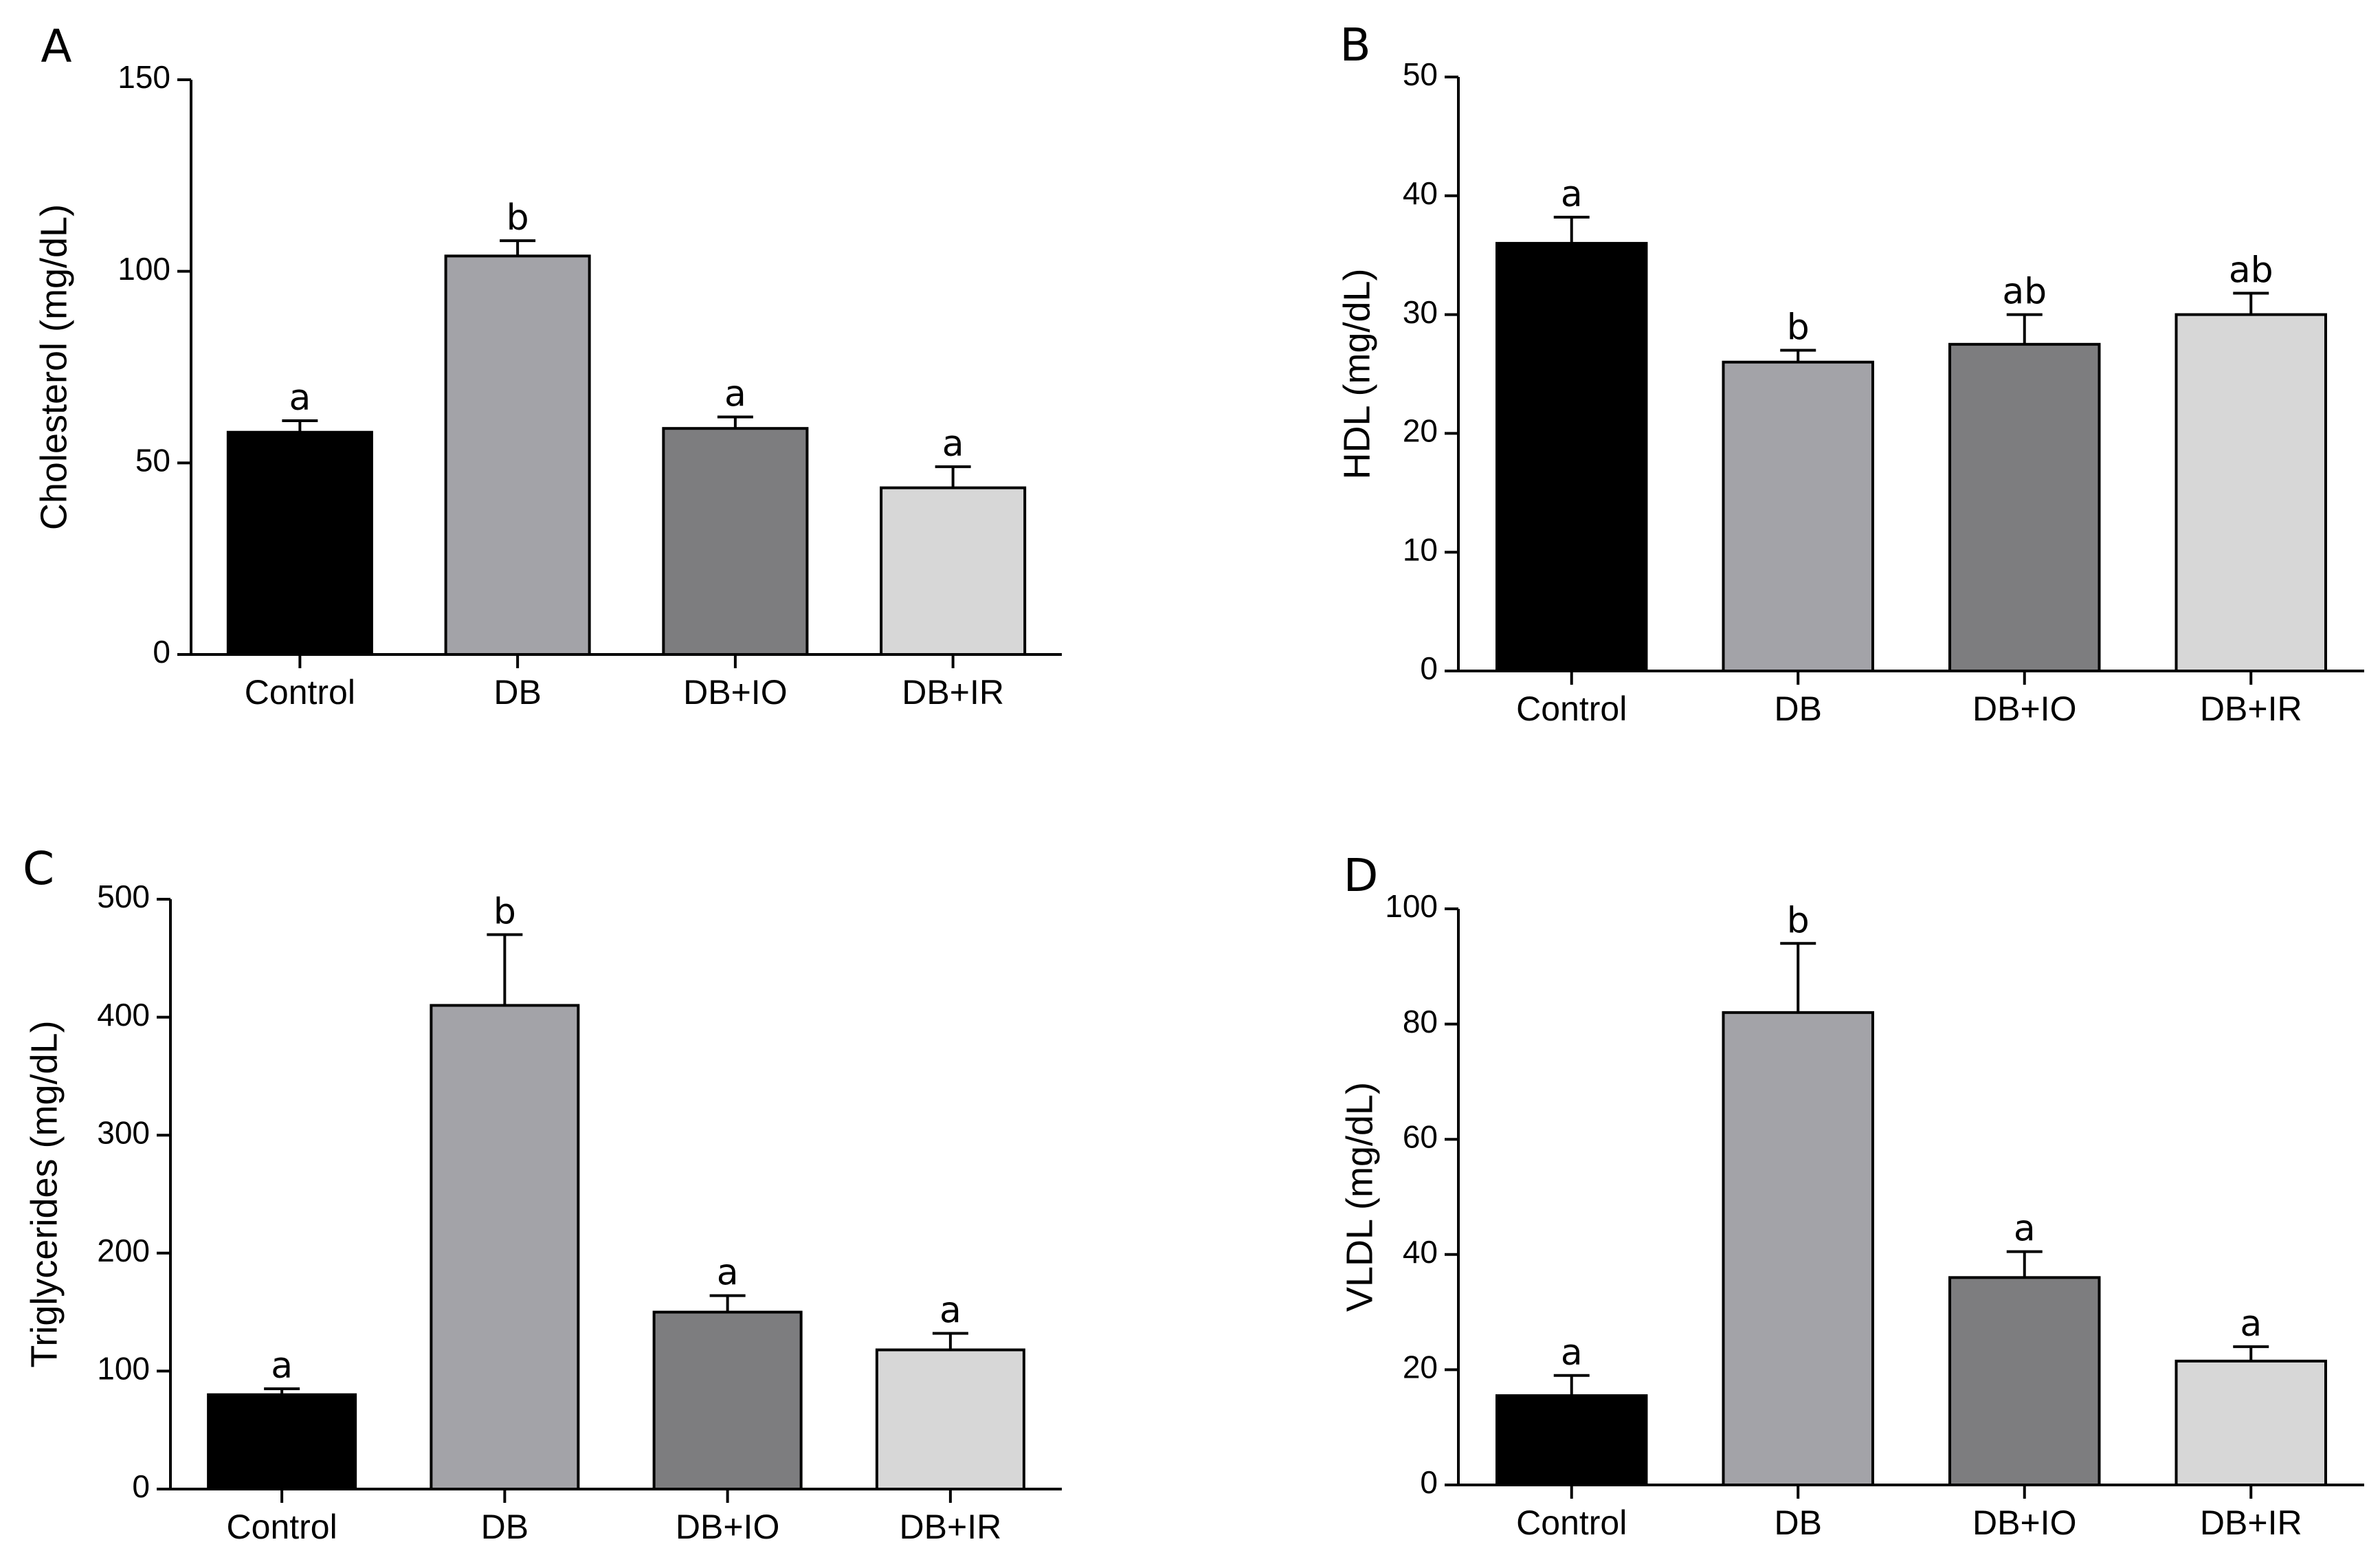 The height and width of the screenshot is (1542, 2380). Describe the element at coordinates (123, 1015) in the screenshot. I see `y-tick-label: 400` at that location.